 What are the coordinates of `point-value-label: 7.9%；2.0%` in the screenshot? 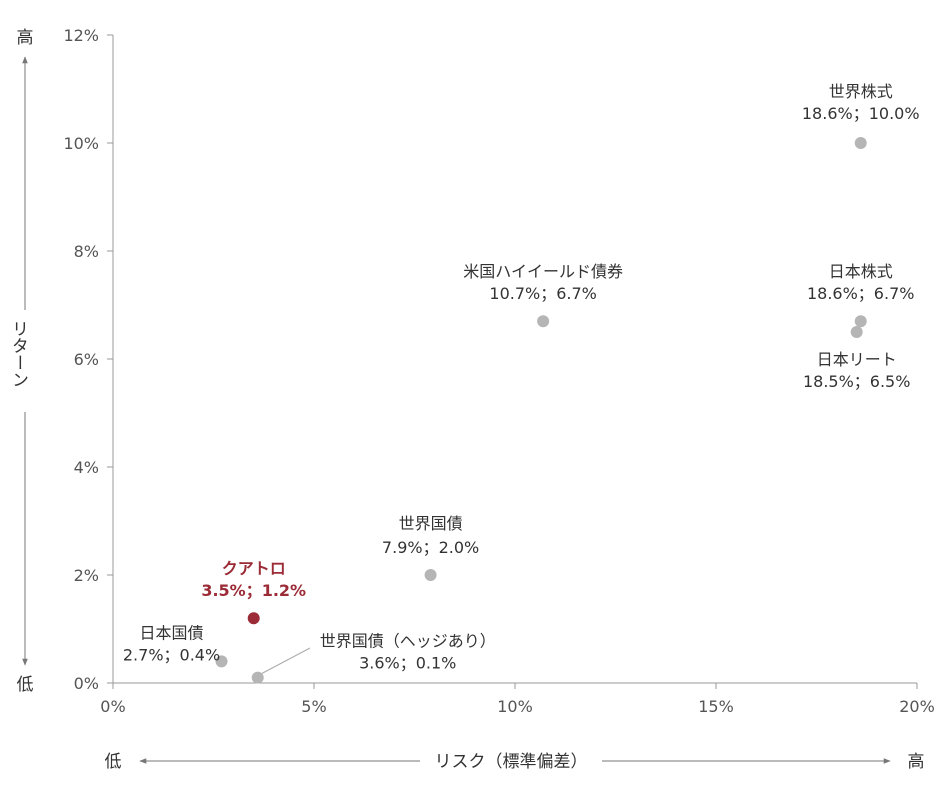 It's located at (430, 547).